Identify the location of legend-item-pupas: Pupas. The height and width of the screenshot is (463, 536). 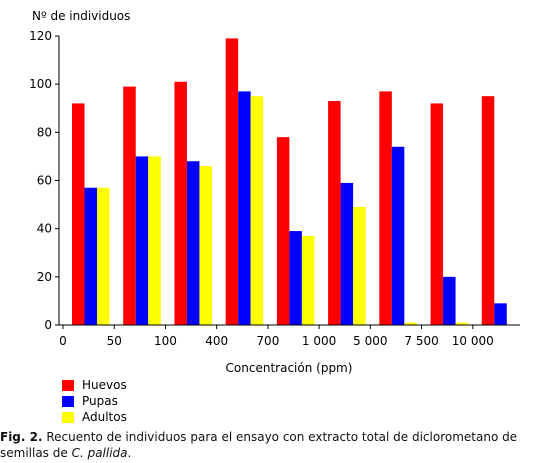
(94, 401).